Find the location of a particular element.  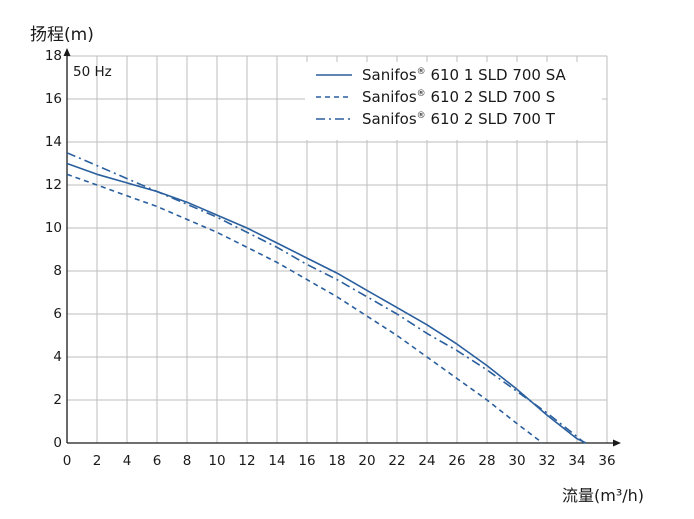

x-tick-label: 36 is located at coordinates (606, 461).